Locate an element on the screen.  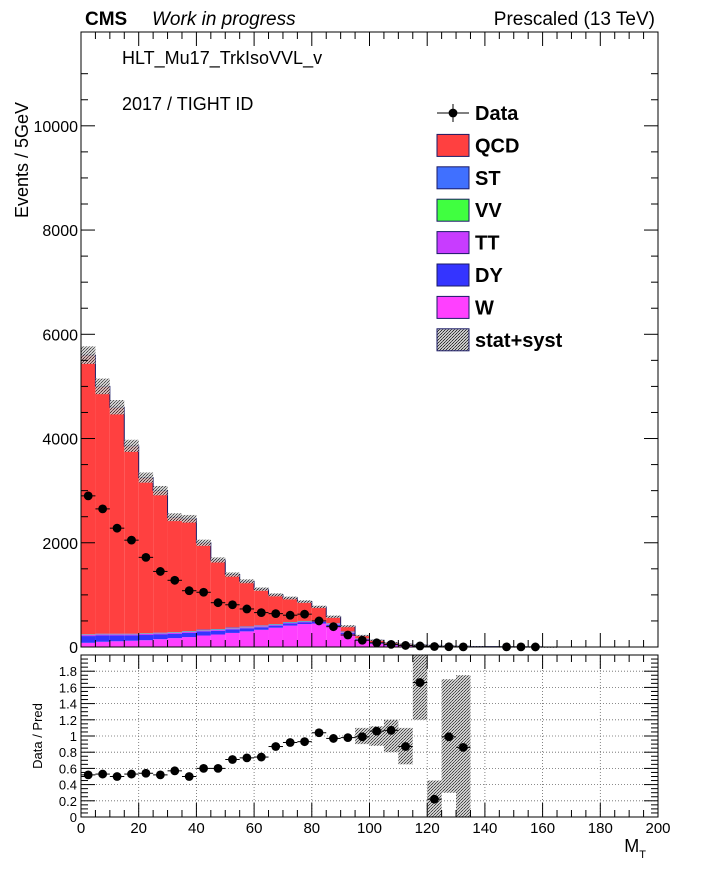
legend-swatch-w is located at coordinates (453, 307).